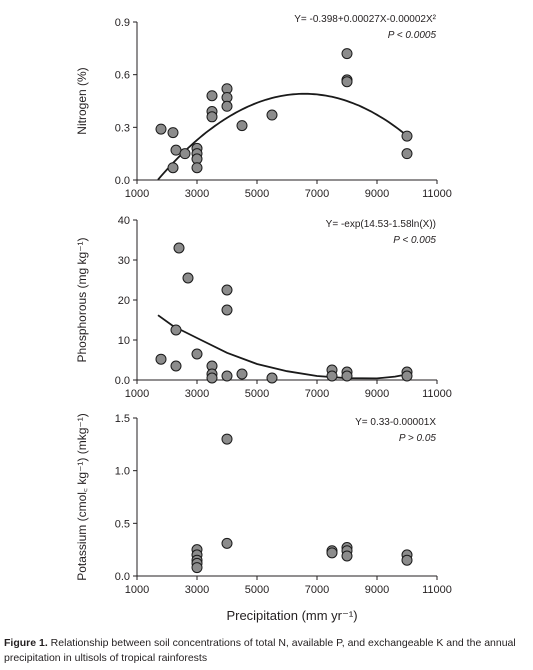  Describe the element at coordinates (412, 35) in the screenshot. I see `p-value: P < 0.0005` at that location.